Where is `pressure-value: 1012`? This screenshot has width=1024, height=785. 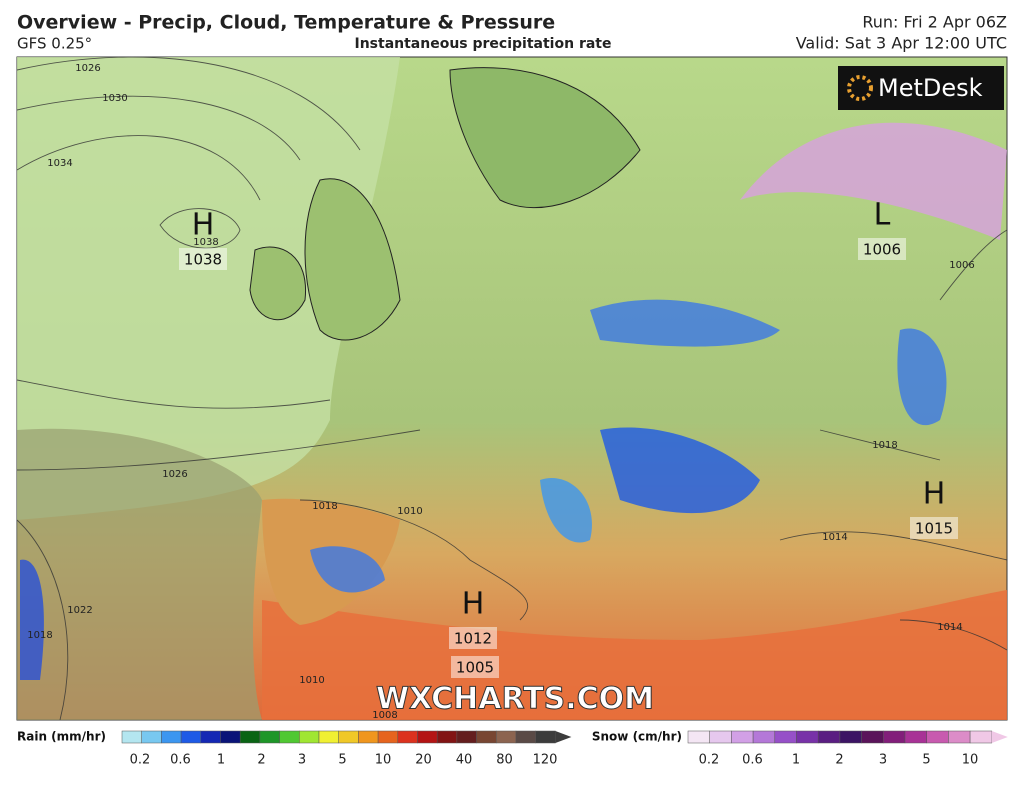
pressure-value: 1012 is located at coordinates (473, 639).